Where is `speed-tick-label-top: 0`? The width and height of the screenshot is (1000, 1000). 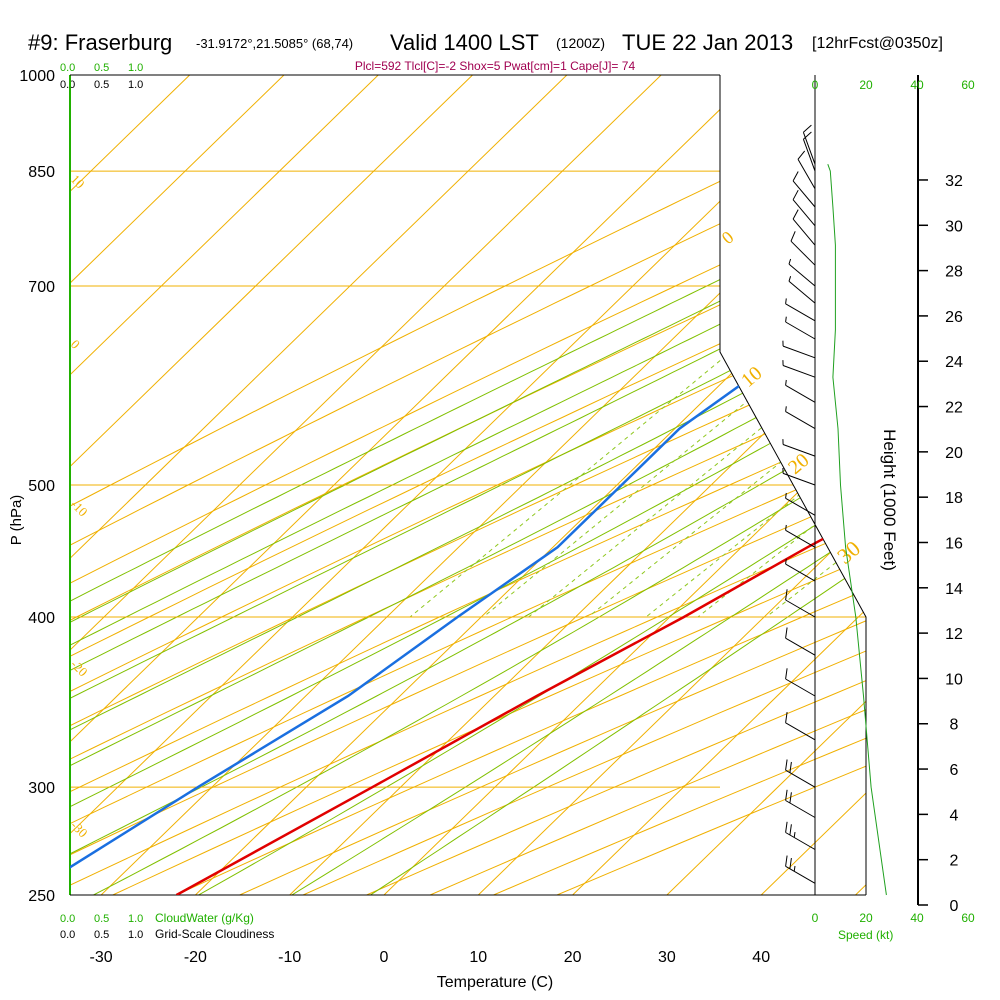
speed-tick-label-top: 0 is located at coordinates (815, 85).